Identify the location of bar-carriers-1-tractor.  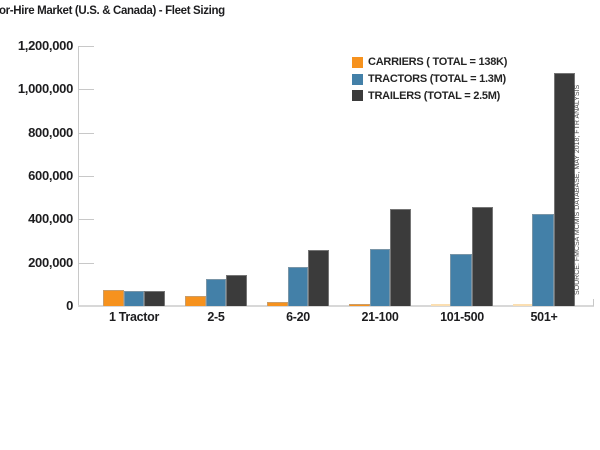
(113, 298).